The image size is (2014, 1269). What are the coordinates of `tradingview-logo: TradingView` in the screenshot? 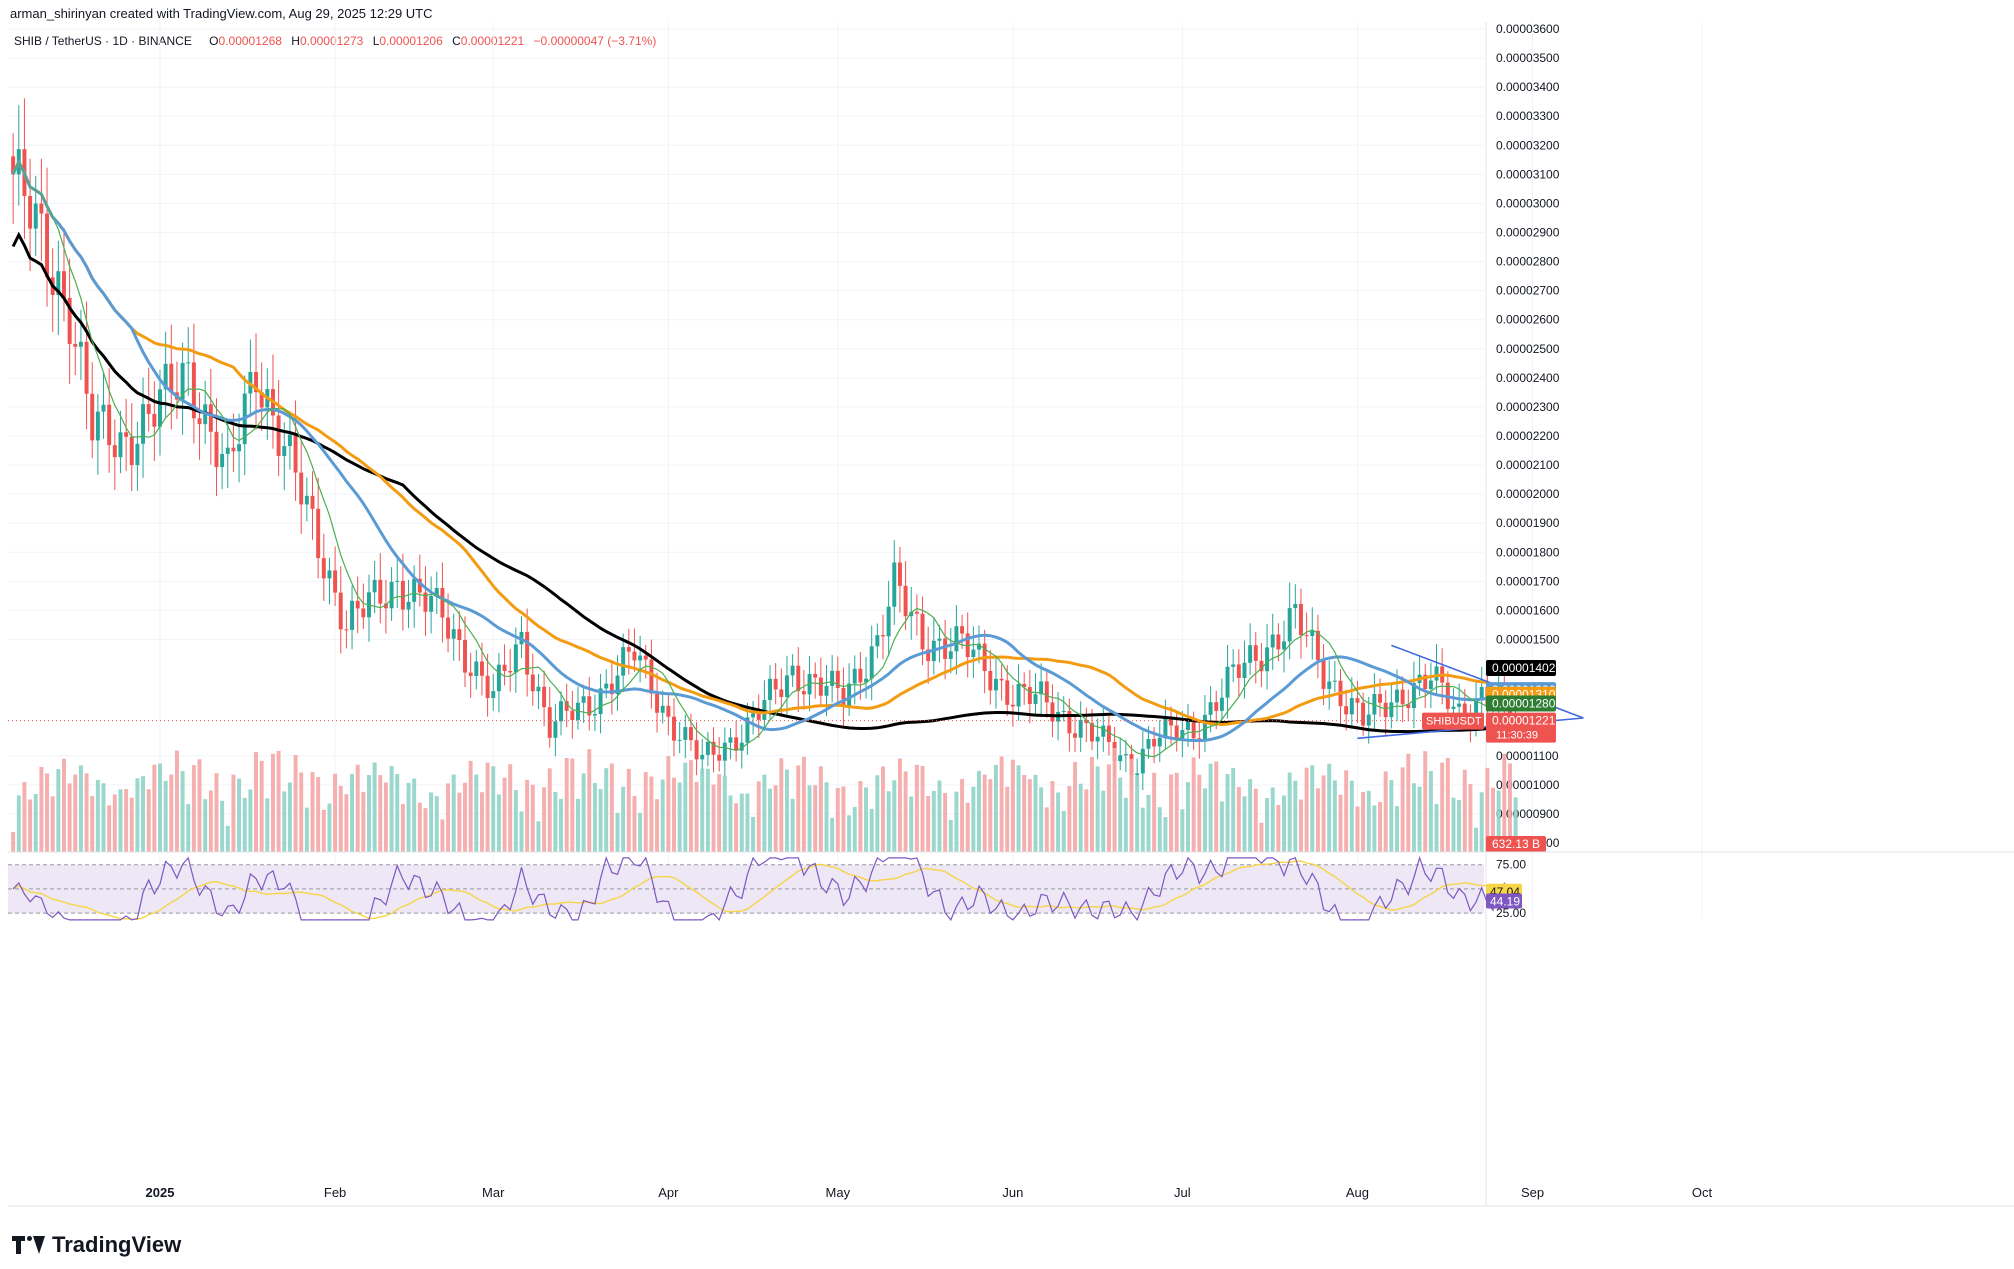 It's located at (96, 1245).